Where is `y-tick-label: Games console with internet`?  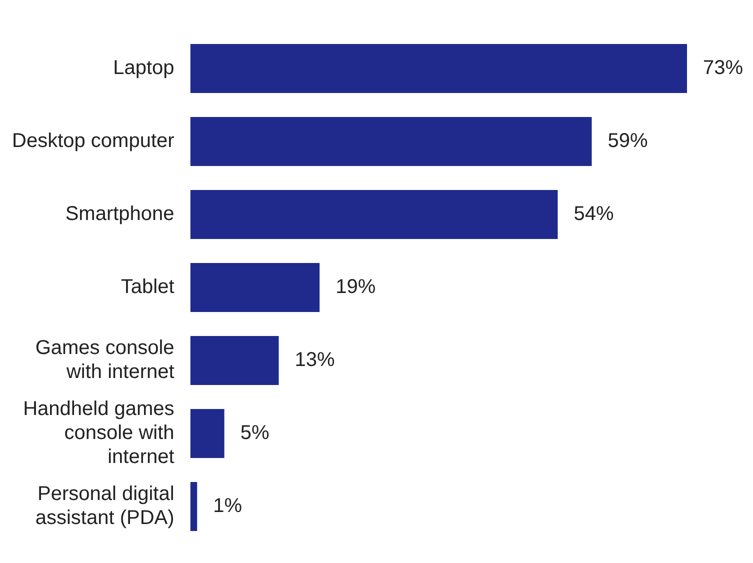
y-tick-label: Games console with internet is located at coordinates (105, 360).